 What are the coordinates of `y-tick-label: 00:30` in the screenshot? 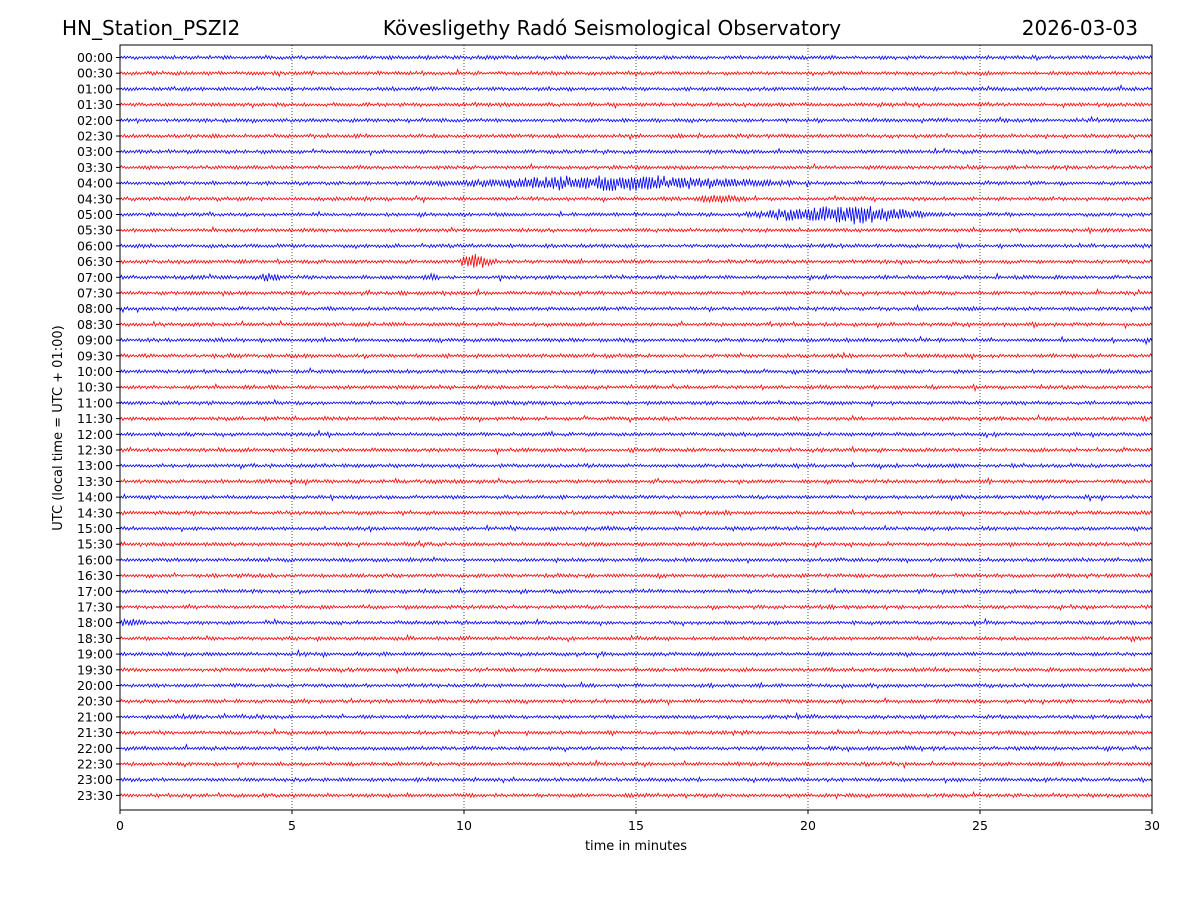 It's located at (95, 73).